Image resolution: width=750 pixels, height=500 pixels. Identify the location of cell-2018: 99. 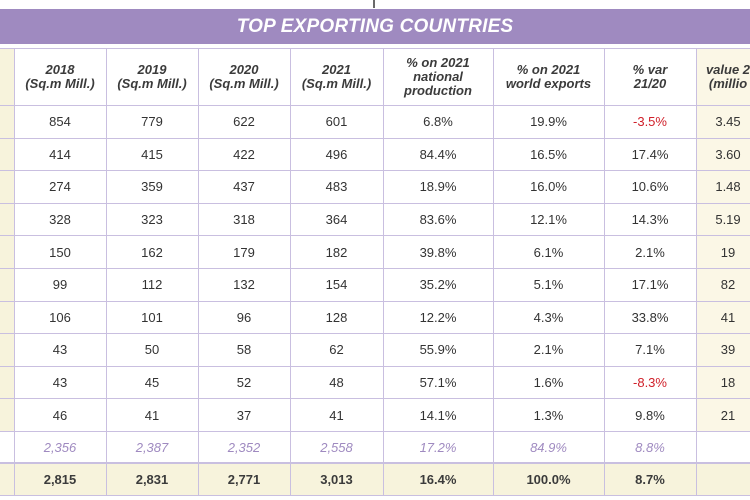
(60, 284).